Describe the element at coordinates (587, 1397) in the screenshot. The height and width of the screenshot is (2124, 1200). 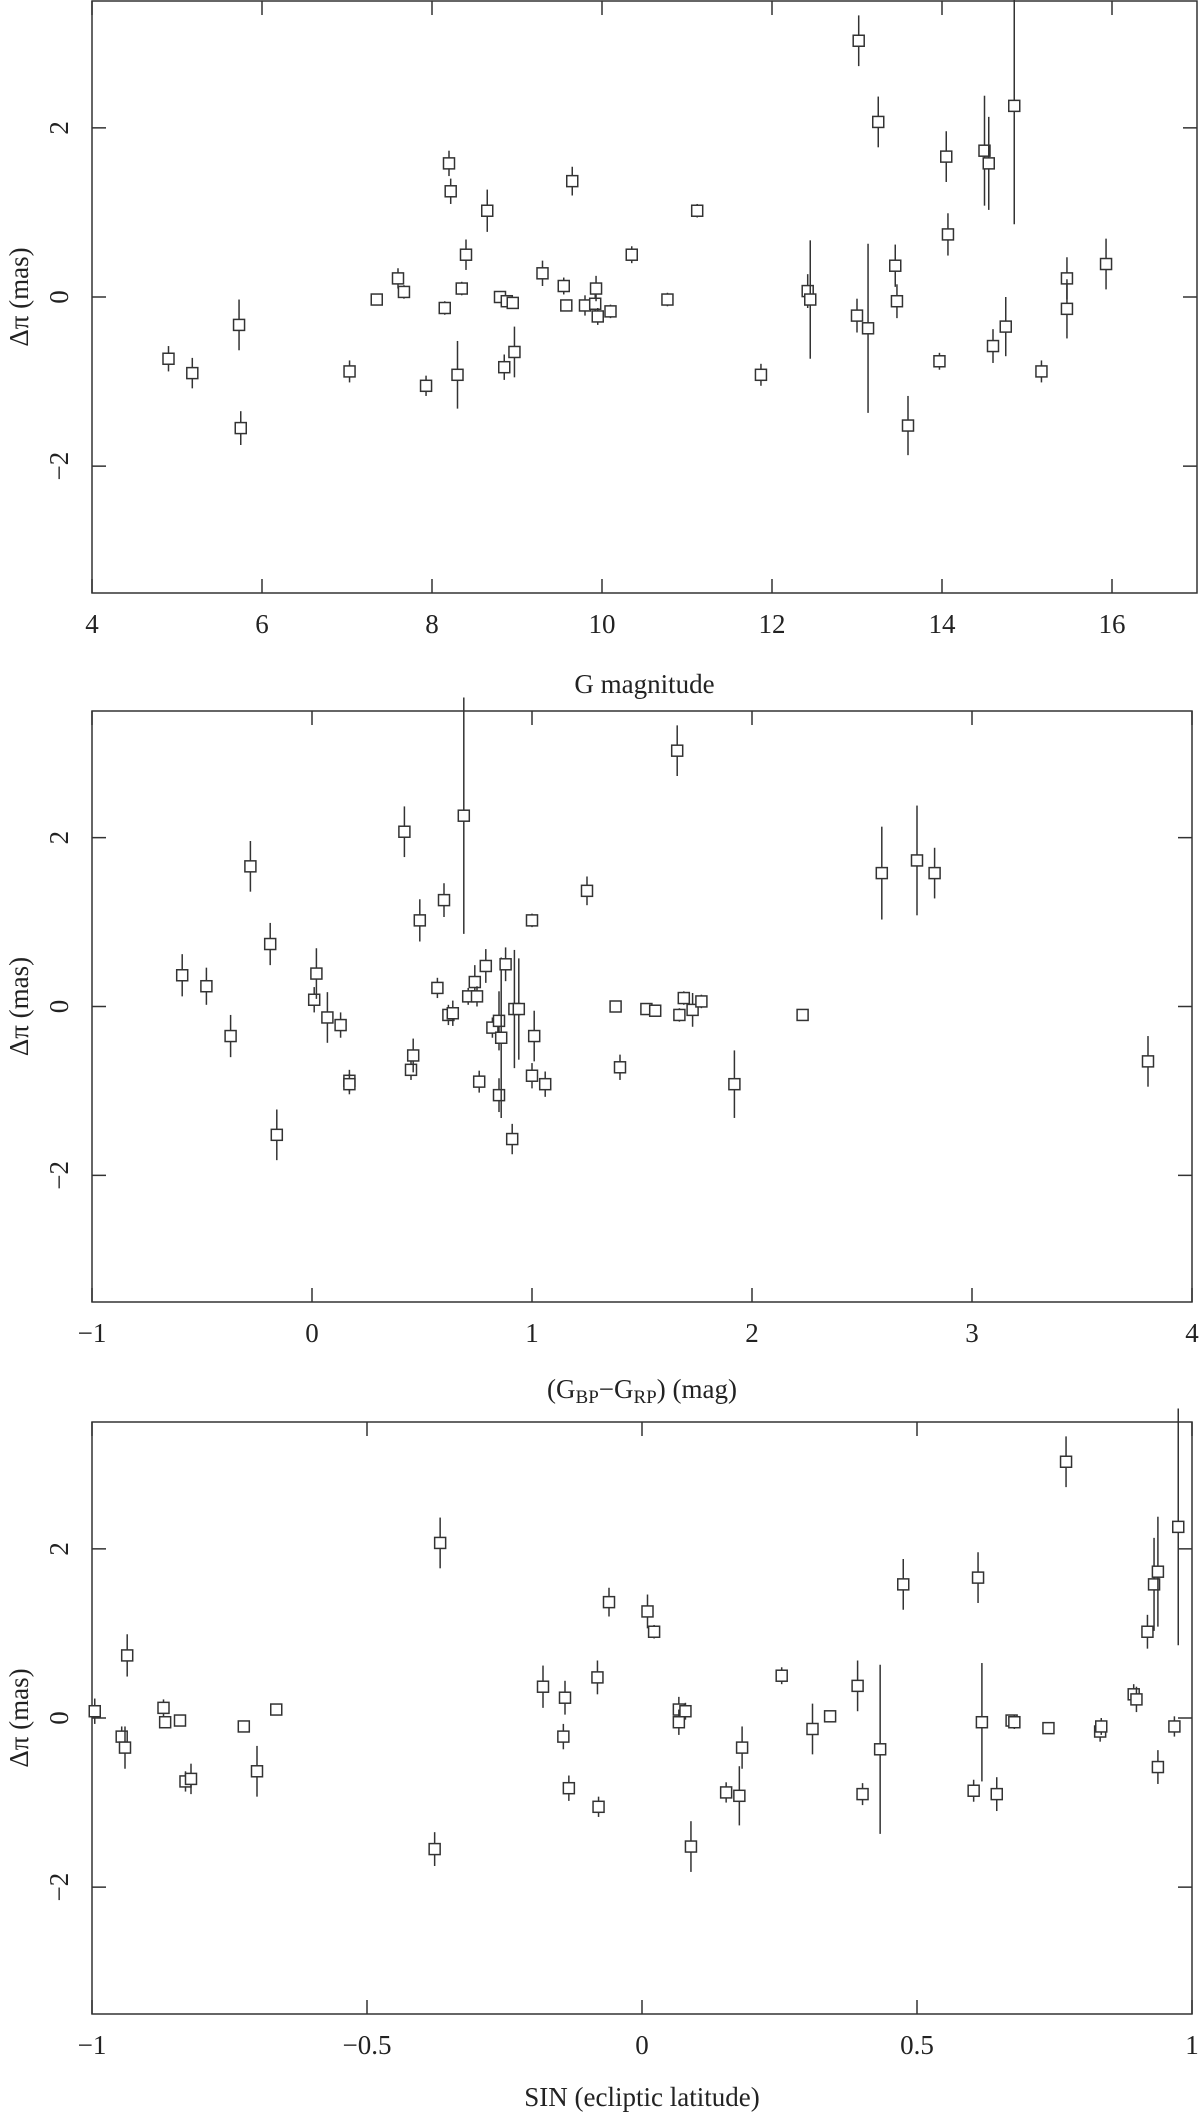
I see `x-axis-label-part: BP` at that location.